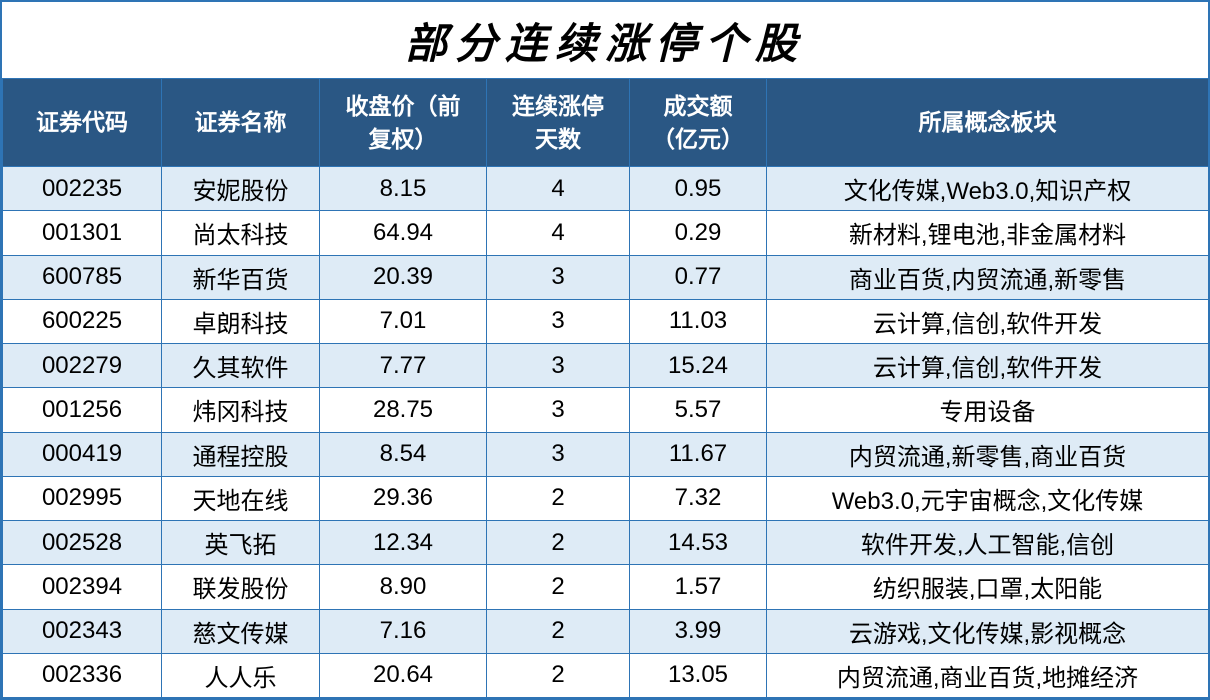 The width and height of the screenshot is (1210, 700). What do you see at coordinates (403, 498) in the screenshot?
I see `cell-price: 29.36` at bounding box center [403, 498].